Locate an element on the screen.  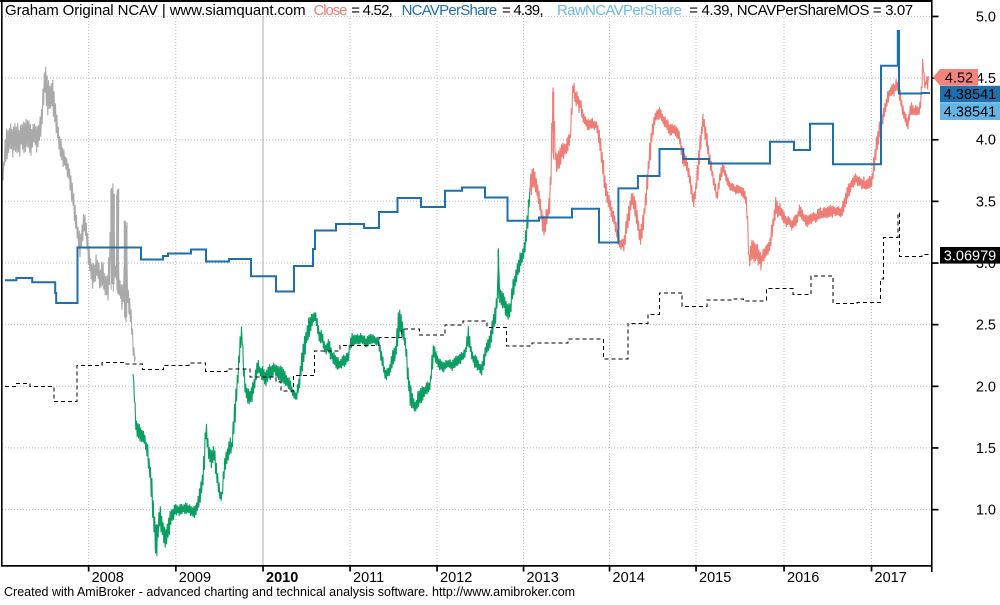
svg-text: Close is located at coordinates (331, 10).